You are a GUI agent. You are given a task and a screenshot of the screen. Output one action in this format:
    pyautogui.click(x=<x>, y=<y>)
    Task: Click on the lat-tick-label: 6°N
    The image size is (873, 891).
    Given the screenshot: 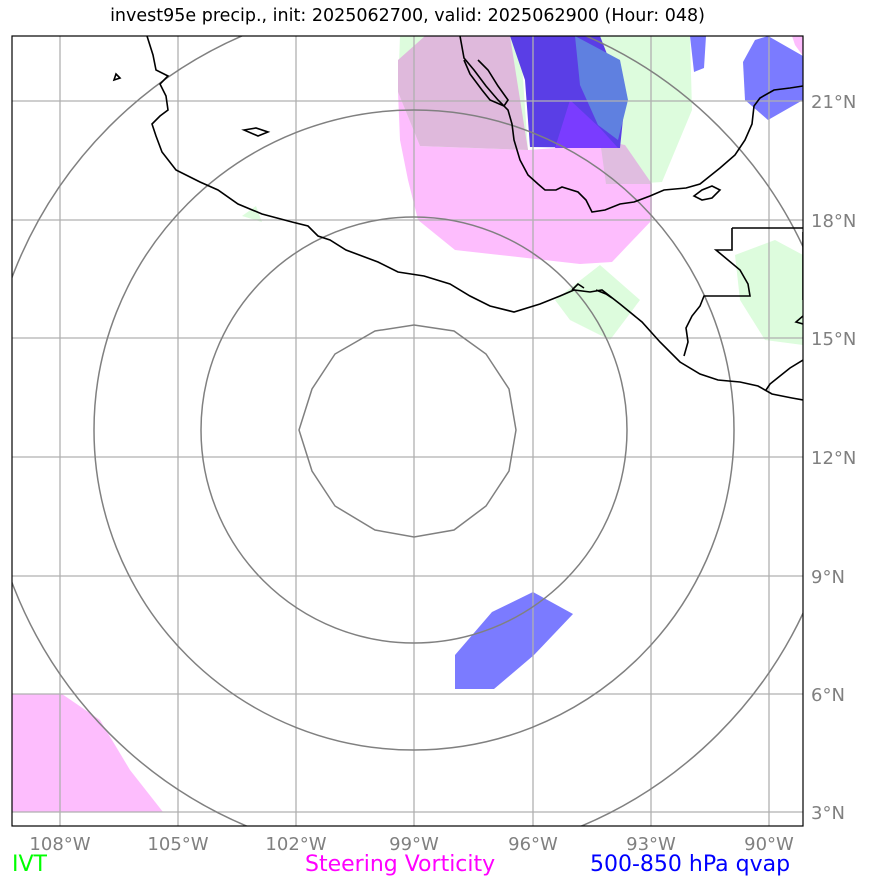 What is the action you would take?
    pyautogui.click(x=828, y=695)
    